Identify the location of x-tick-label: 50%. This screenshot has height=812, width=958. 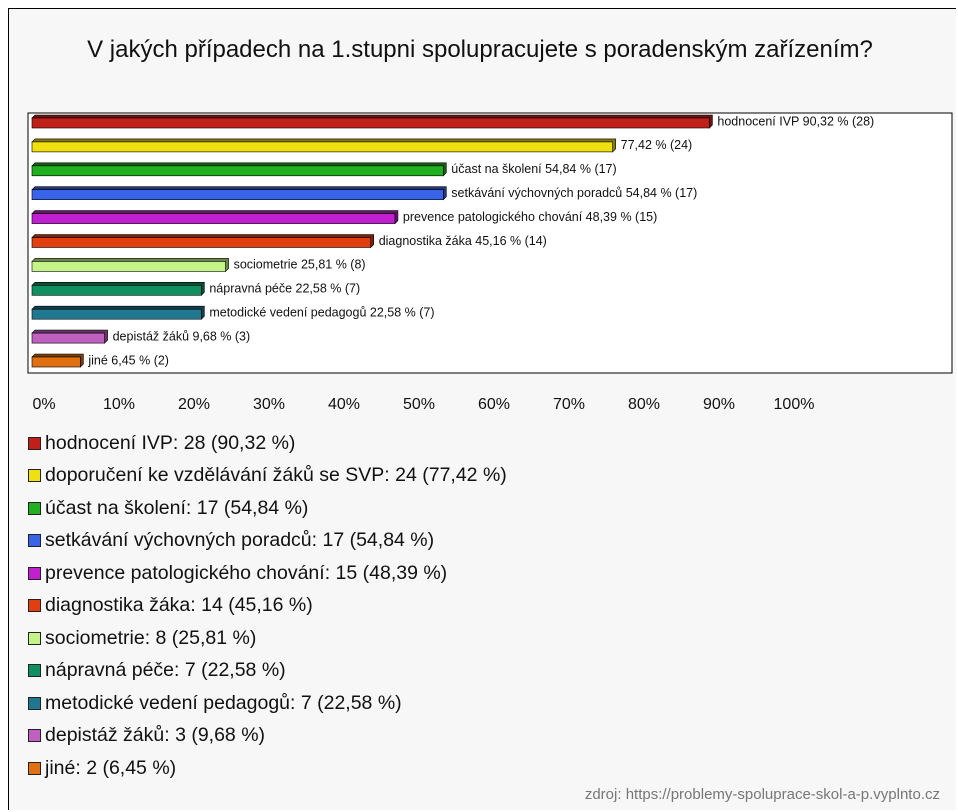
(419, 404).